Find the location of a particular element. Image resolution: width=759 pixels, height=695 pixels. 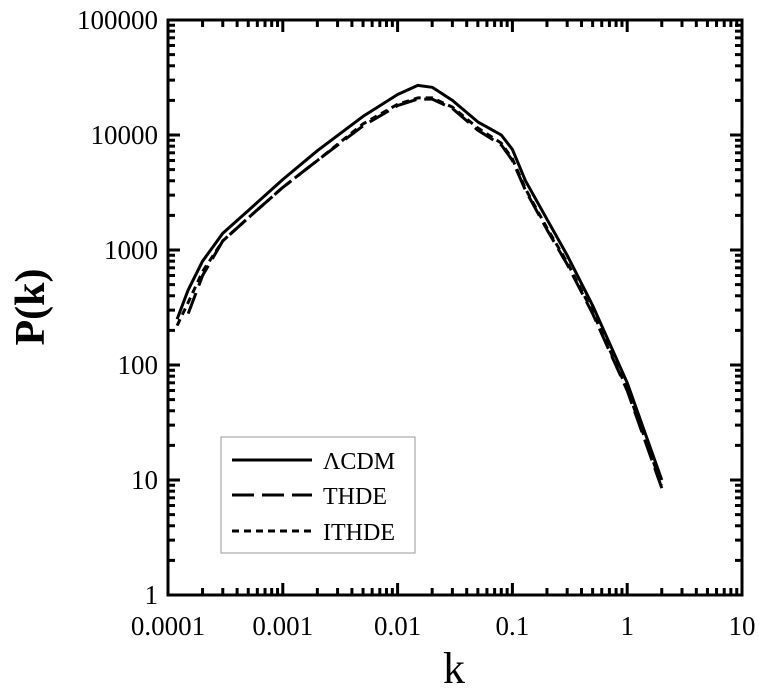

legend: ΛCDM THDE ITHDE is located at coordinates (318, 495).